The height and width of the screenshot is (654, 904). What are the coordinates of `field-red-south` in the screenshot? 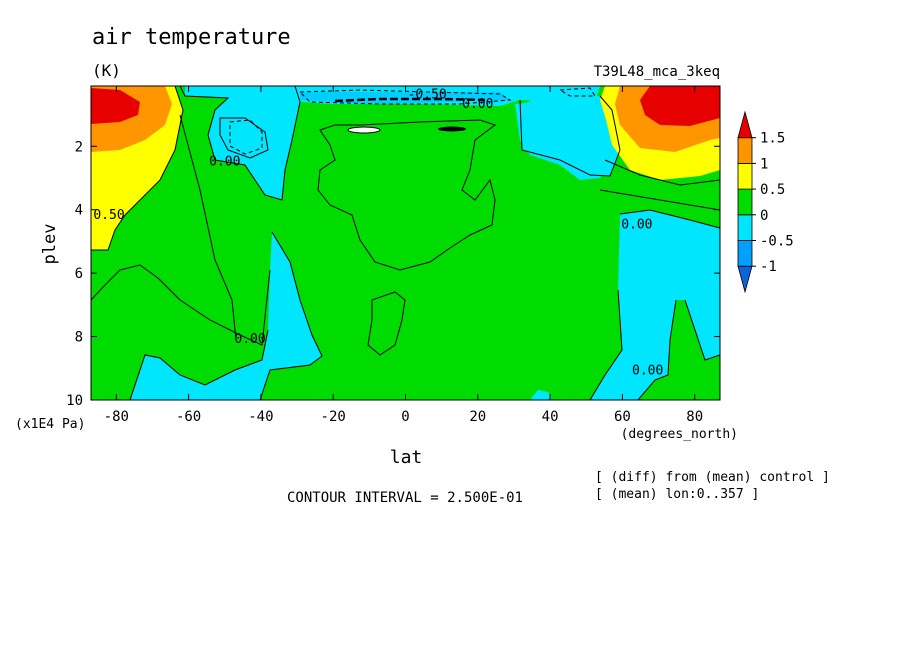 It's located at (115, 106).